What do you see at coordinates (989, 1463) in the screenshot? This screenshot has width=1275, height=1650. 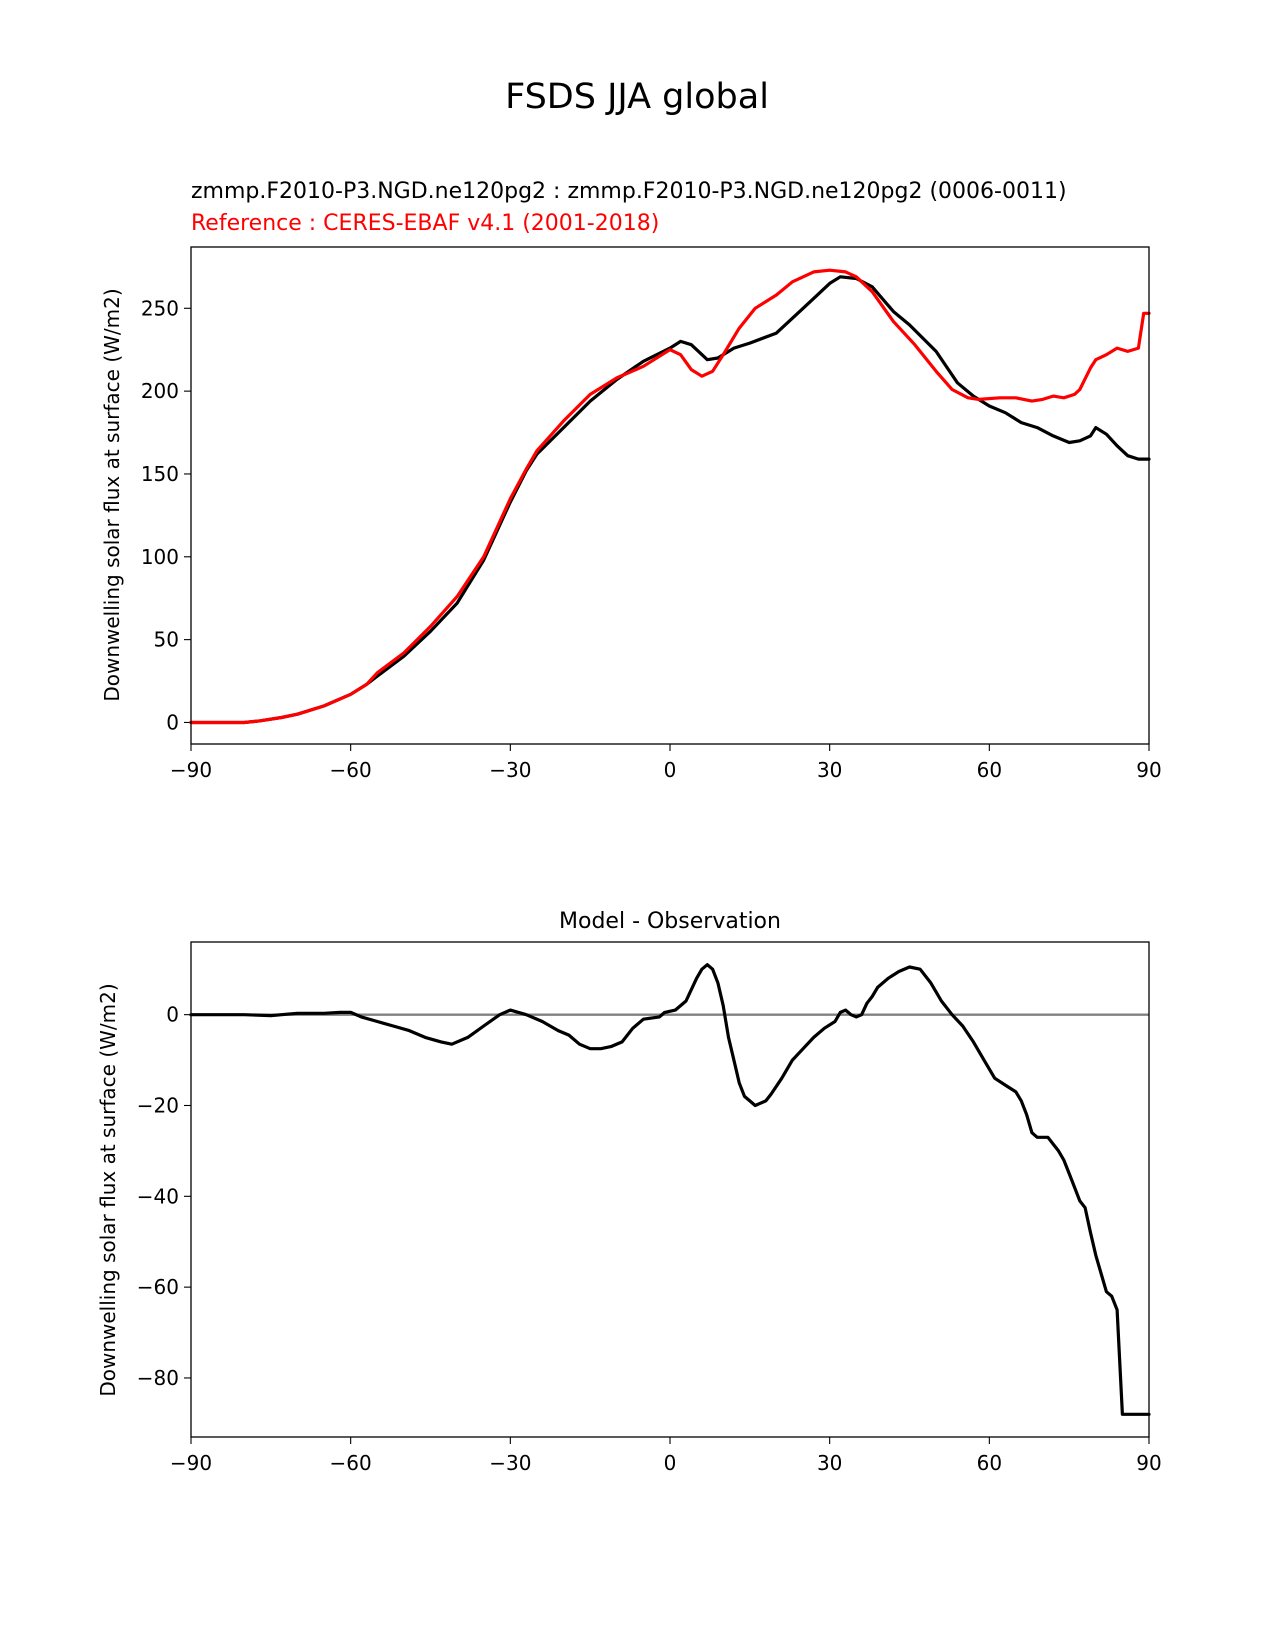 I see `bottom-xtick-label: 60` at bounding box center [989, 1463].